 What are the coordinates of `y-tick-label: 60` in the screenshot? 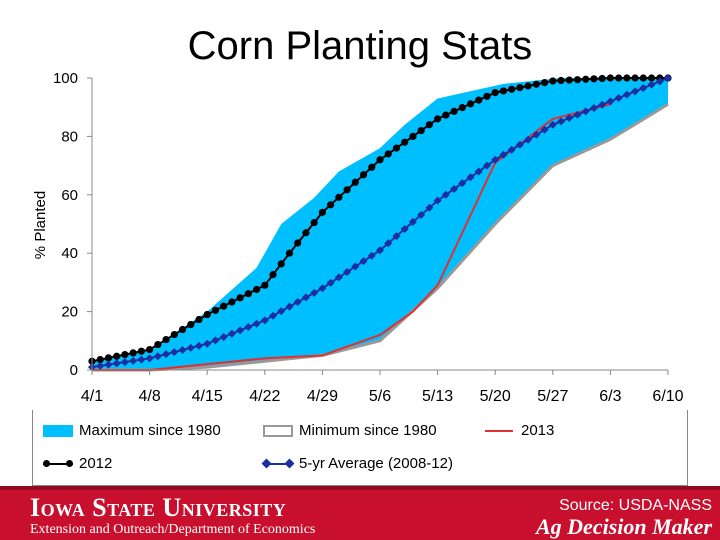 It's located at (69, 195).